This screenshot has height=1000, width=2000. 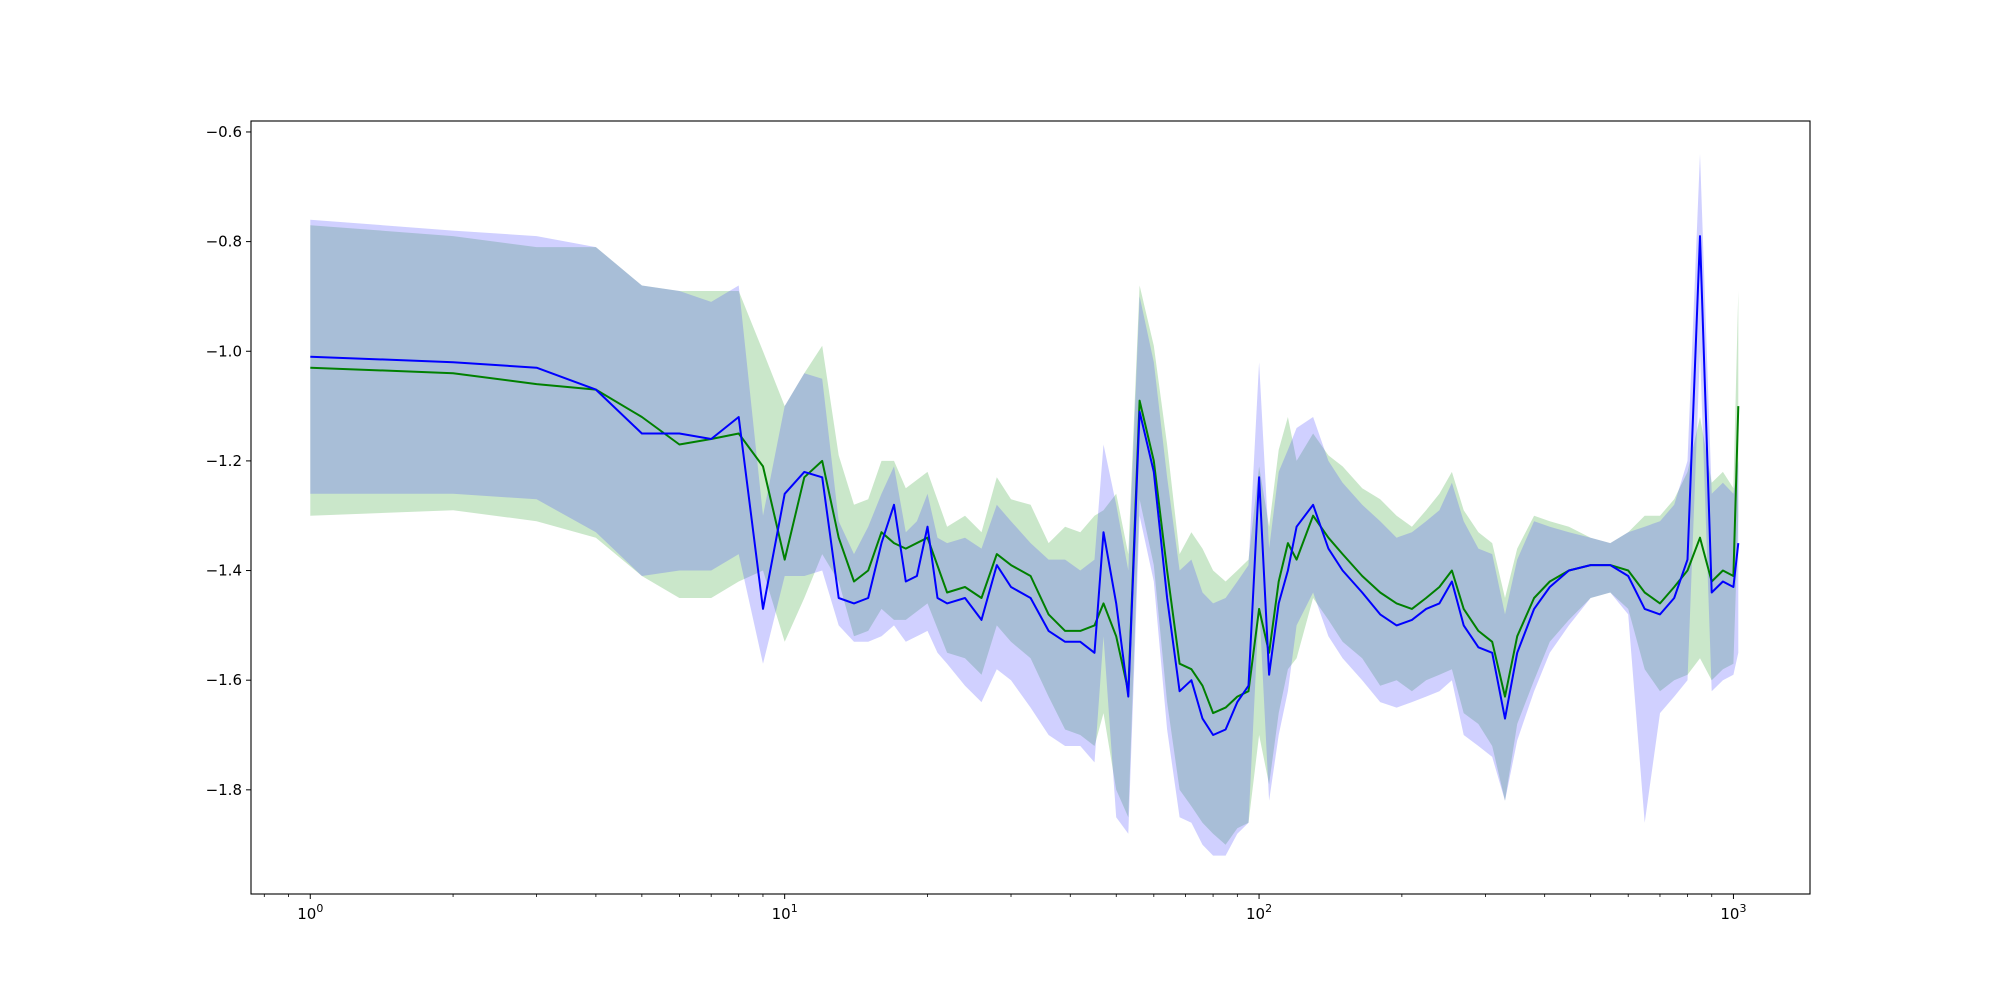 I want to click on y-tick-label: −1.2, so click(x=224, y=461).